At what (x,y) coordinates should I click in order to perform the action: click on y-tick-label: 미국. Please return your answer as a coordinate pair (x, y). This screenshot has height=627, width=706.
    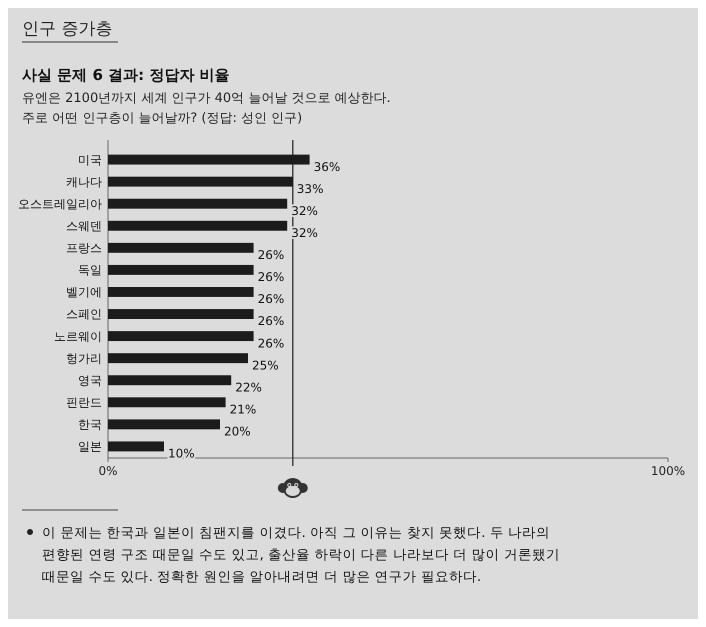
    Looking at the image, I should click on (90, 159).